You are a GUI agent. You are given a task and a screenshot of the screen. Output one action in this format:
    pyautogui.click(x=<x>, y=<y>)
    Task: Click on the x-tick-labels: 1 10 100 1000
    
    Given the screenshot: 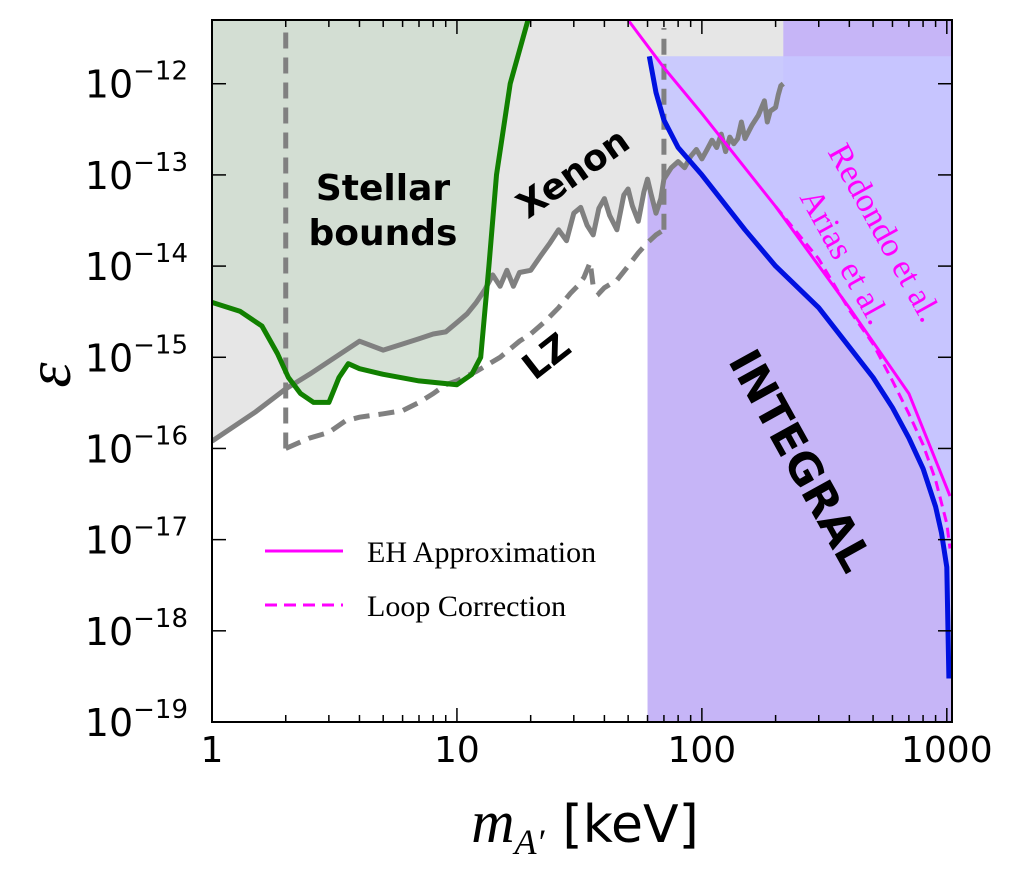 What is the action you would take?
    pyautogui.click(x=597, y=750)
    